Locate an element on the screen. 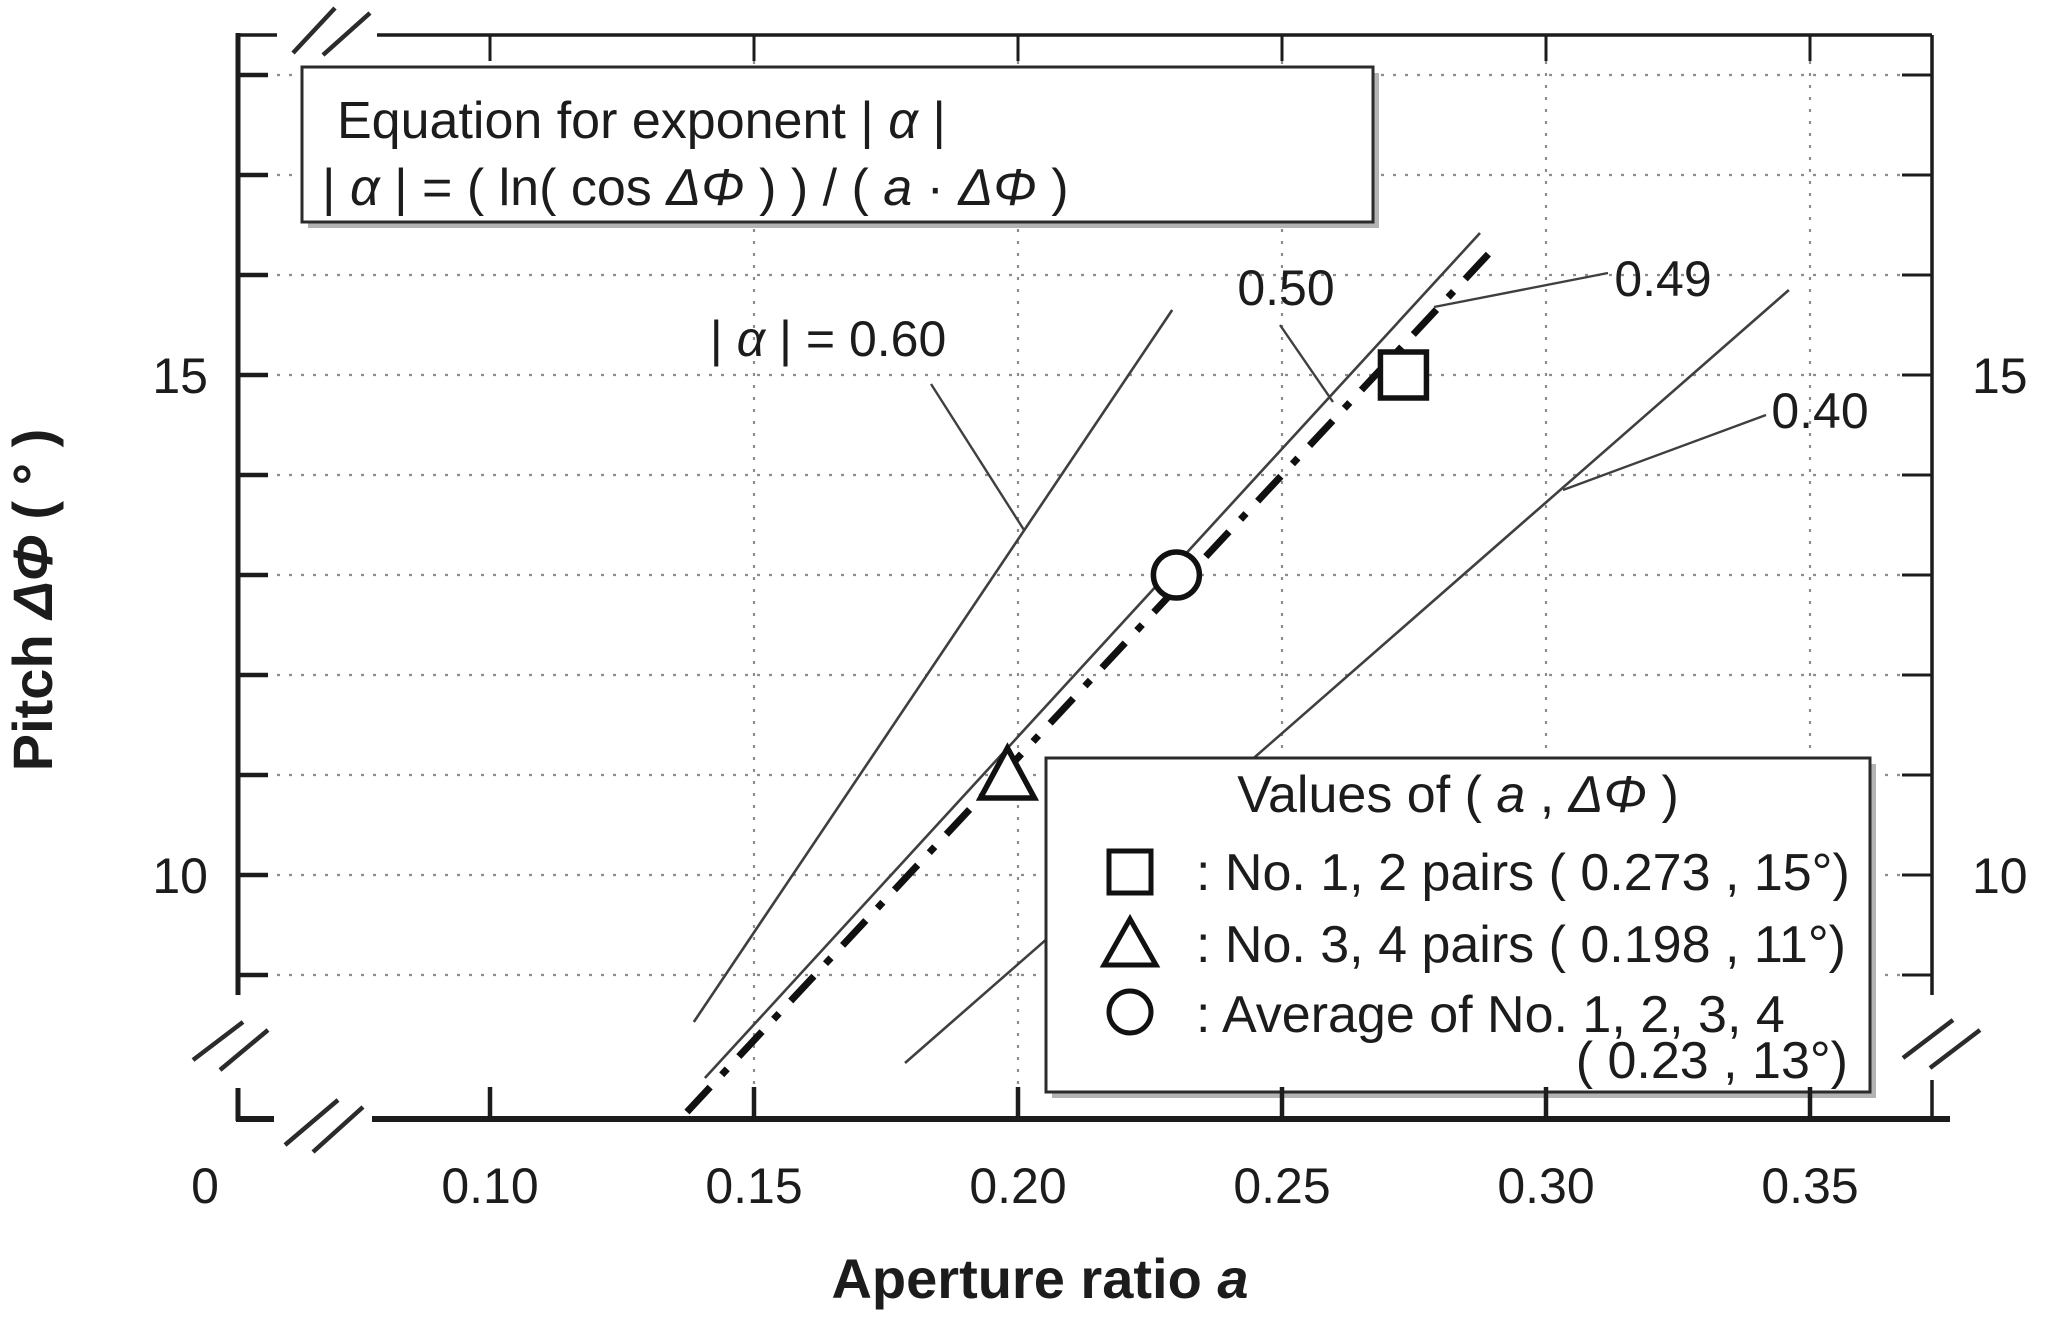  legend-square-icon is located at coordinates (1130, 872).